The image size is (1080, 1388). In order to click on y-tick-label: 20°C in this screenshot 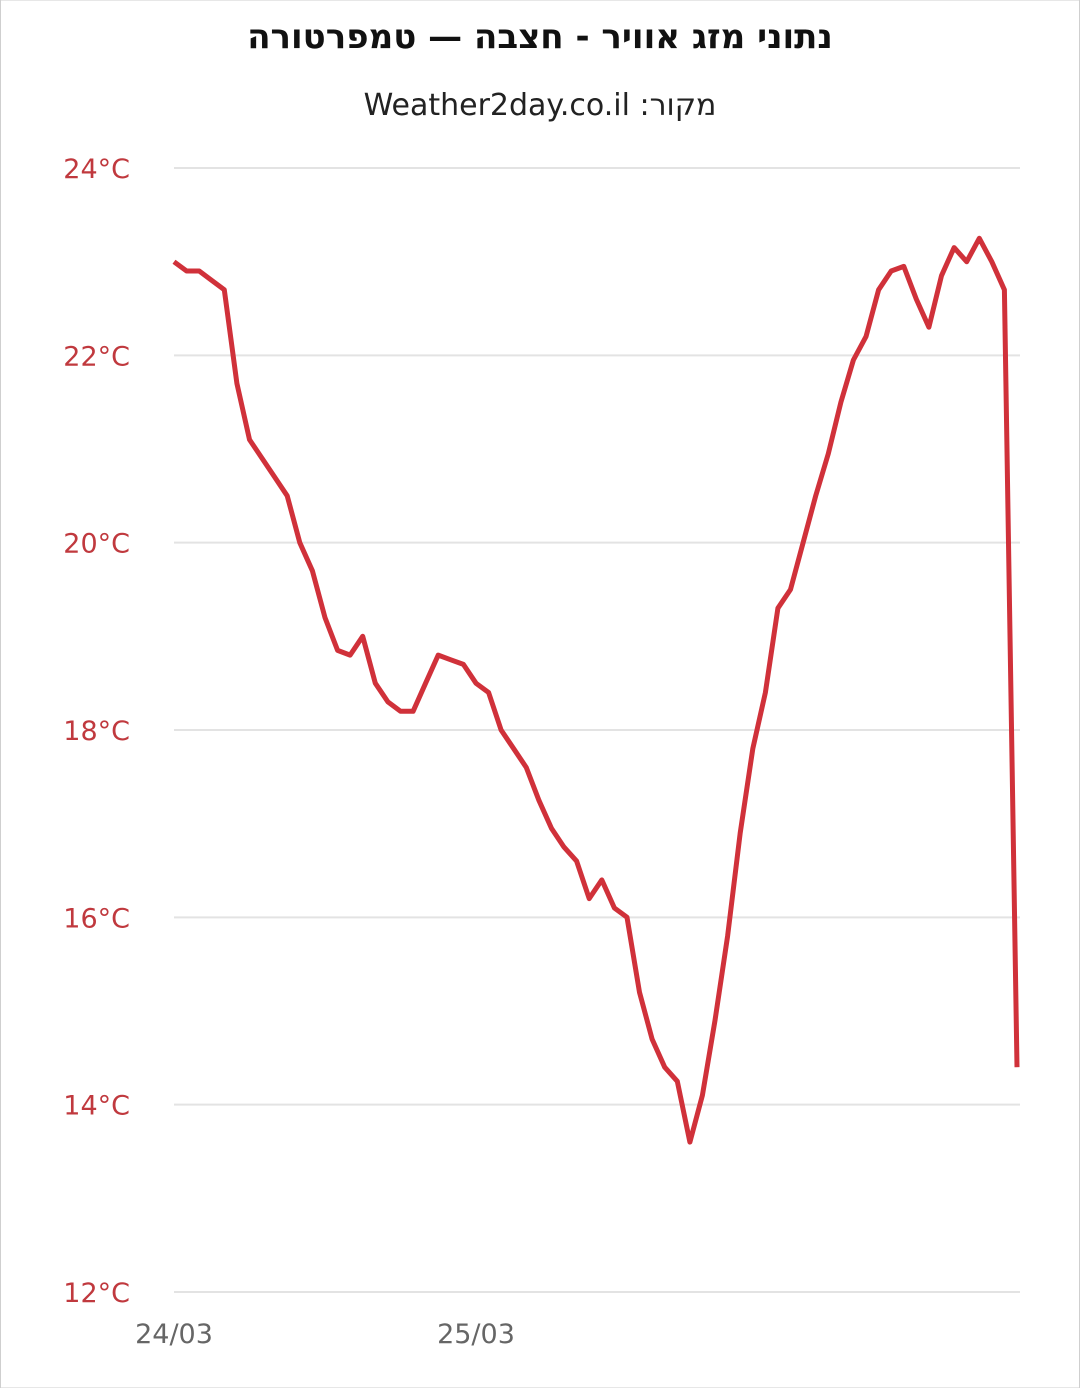, I will do `click(96, 544)`.